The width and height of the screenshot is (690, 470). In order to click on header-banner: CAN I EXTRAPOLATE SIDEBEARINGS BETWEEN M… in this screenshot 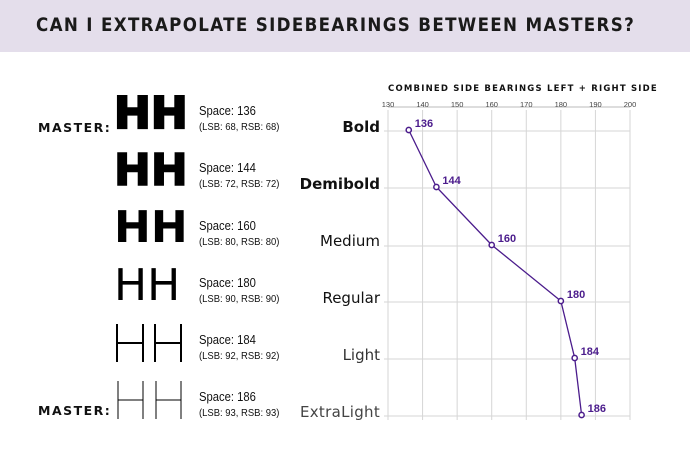, I will do `click(345, 26)`.